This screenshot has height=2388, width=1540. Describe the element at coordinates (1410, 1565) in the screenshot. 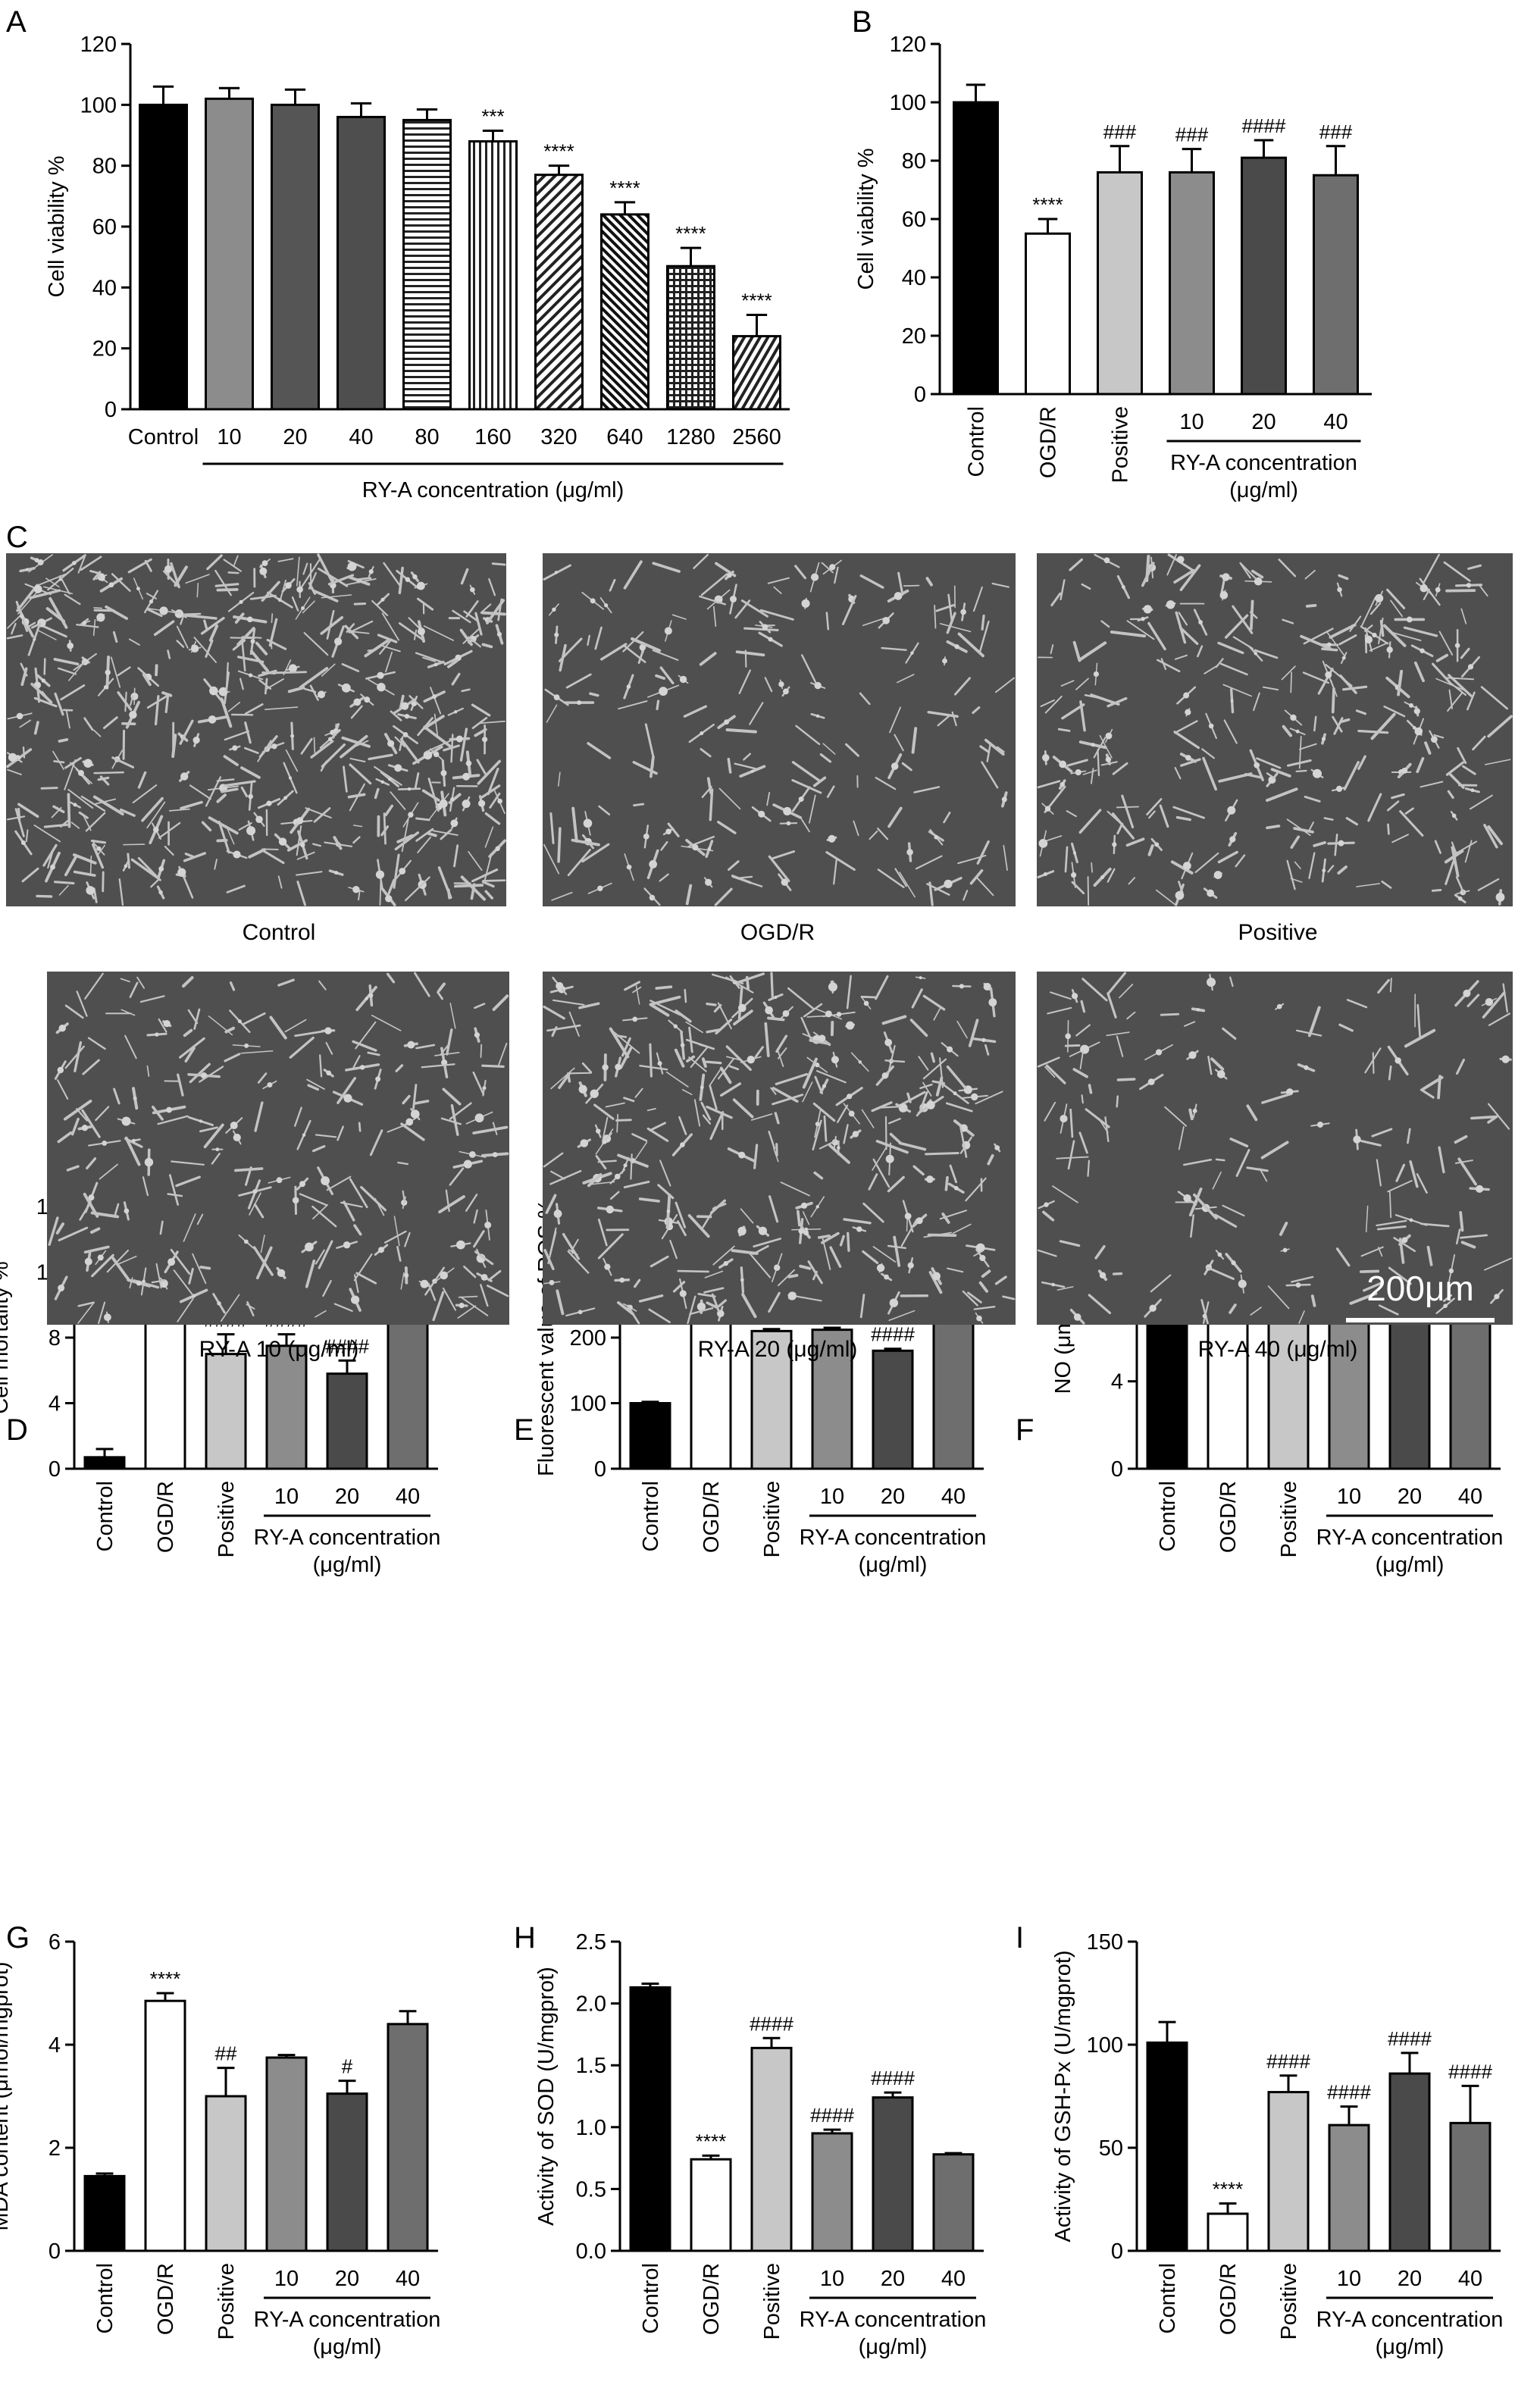

I see `group-label-line2: (μg/ml)` at that location.